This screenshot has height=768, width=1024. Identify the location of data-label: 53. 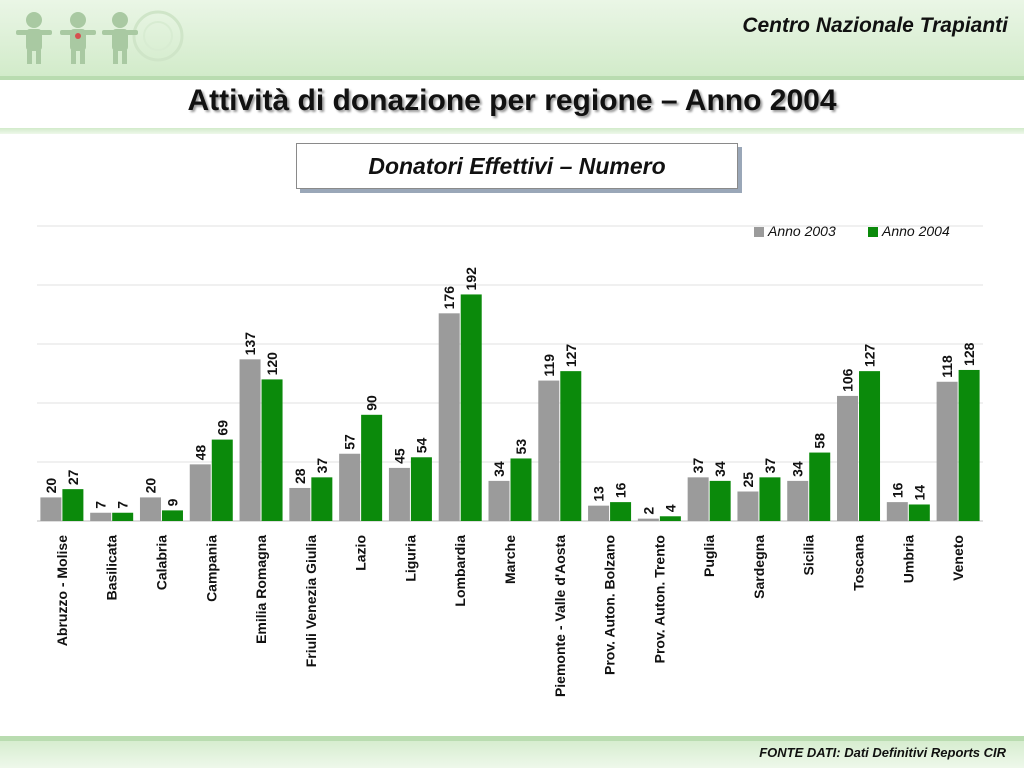
(521, 447).